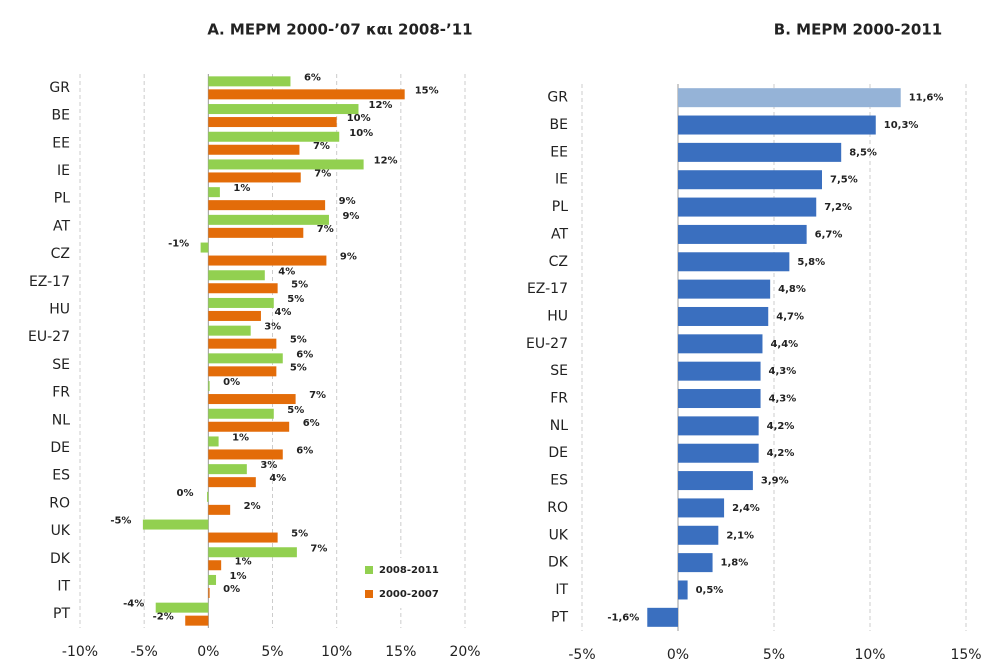 The width and height of the screenshot is (984, 662). What do you see at coordinates (811, 262) in the screenshot?
I see `value-label: 5,8%` at bounding box center [811, 262].